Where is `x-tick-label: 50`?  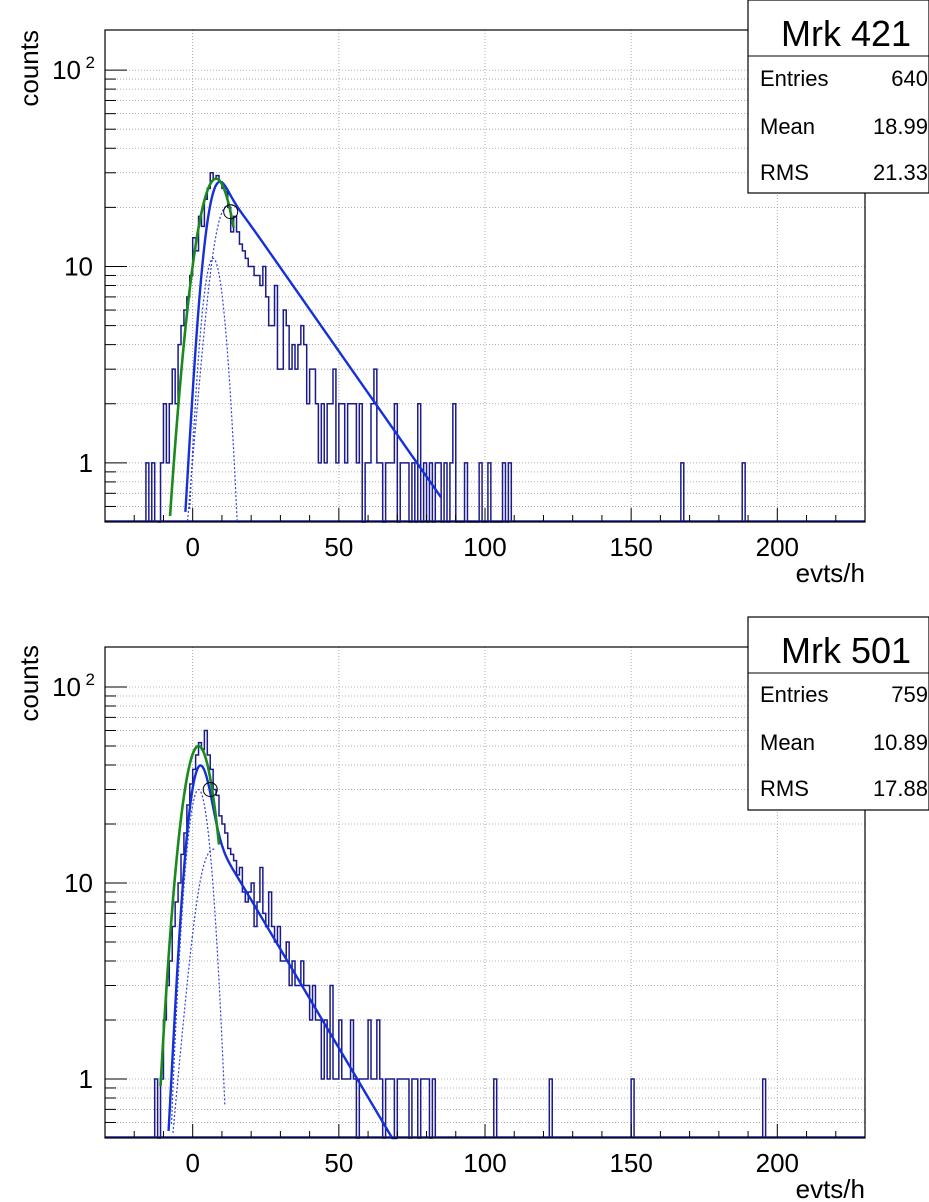 x-tick-label: 50 is located at coordinates (338, 547).